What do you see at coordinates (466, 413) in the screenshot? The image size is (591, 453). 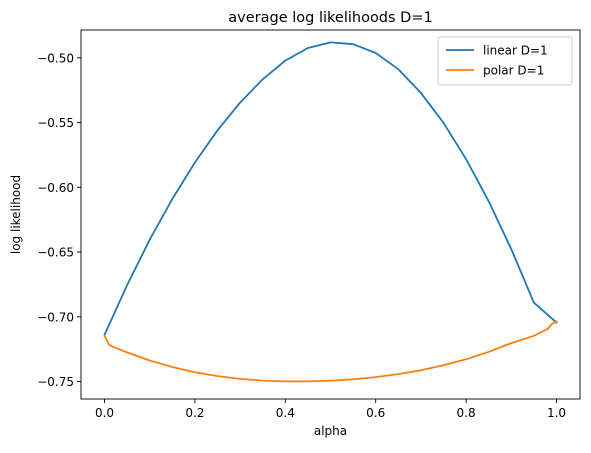 I see `x-tick-label: 0.8` at bounding box center [466, 413].